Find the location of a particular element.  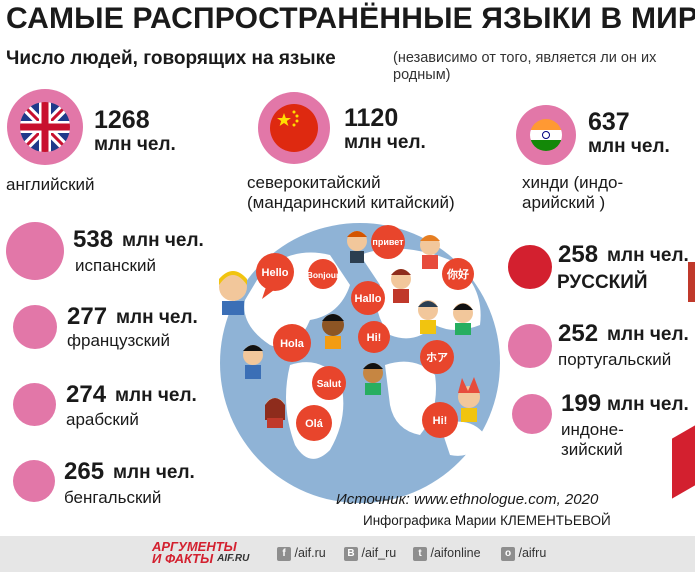

chinese-label-line2: (мандаринский китайский) is located at coordinates (351, 202).